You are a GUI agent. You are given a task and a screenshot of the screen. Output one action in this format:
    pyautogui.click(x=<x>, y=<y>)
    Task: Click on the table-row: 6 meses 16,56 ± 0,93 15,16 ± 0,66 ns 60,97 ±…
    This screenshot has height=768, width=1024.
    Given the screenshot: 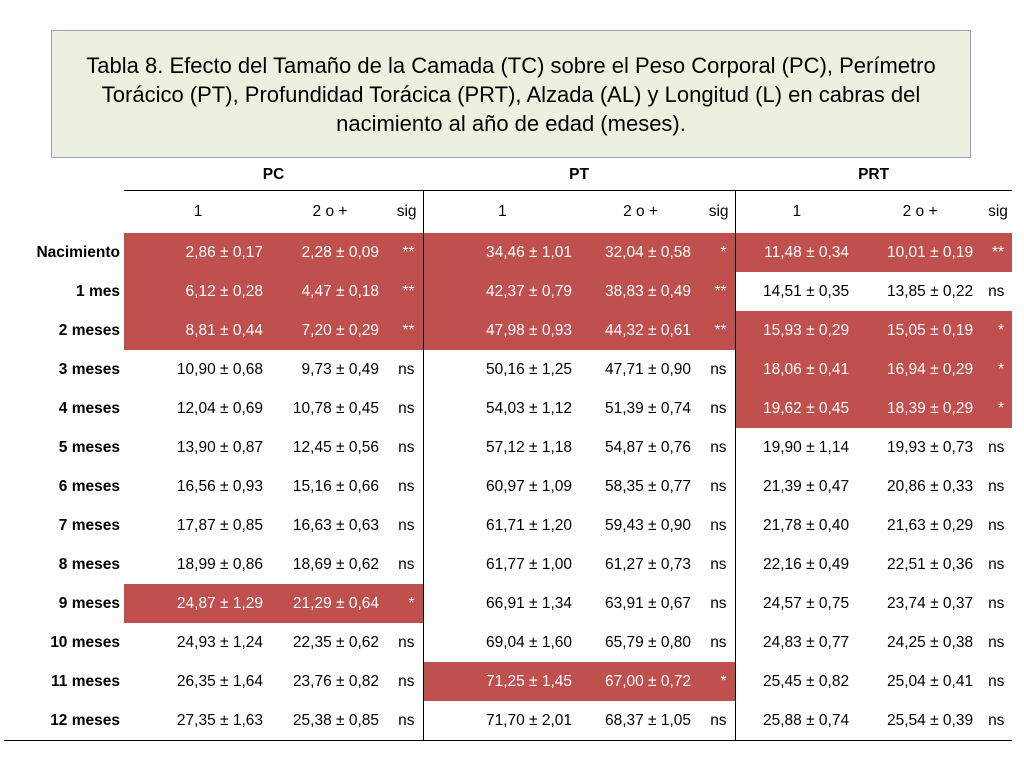 What is the action you would take?
    pyautogui.click(x=508, y=486)
    